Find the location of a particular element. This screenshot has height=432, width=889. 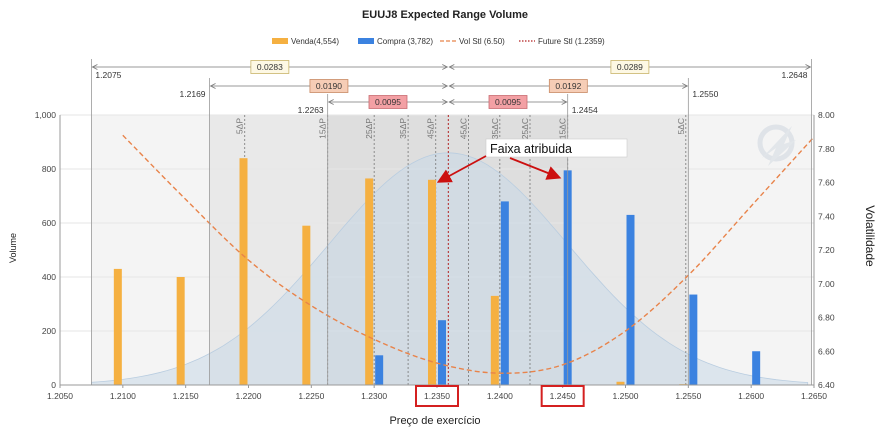

x-tick-label: 1.2150 is located at coordinates (186, 396).